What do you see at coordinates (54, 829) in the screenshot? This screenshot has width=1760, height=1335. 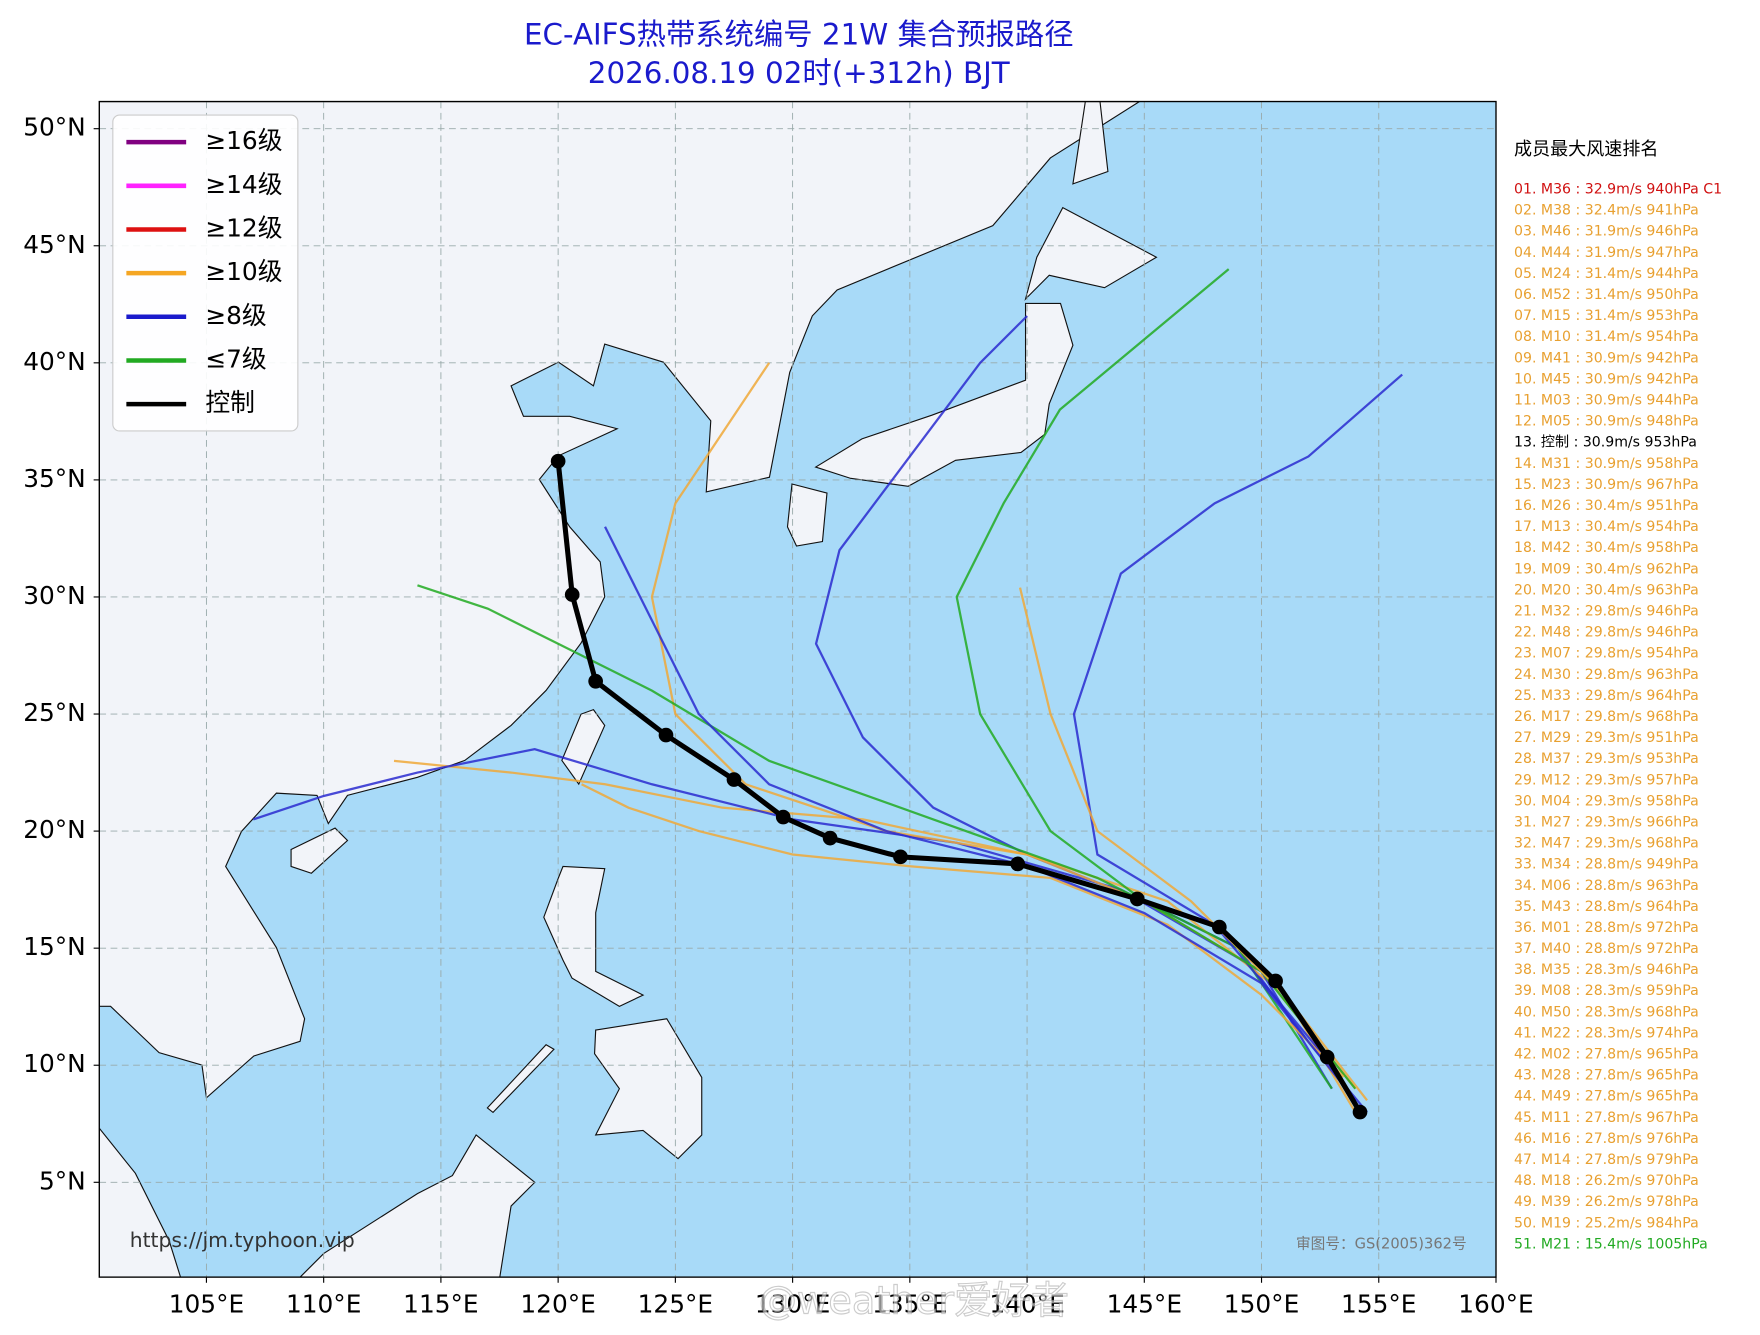 I see `y-tick-label: 20°N` at bounding box center [54, 829].